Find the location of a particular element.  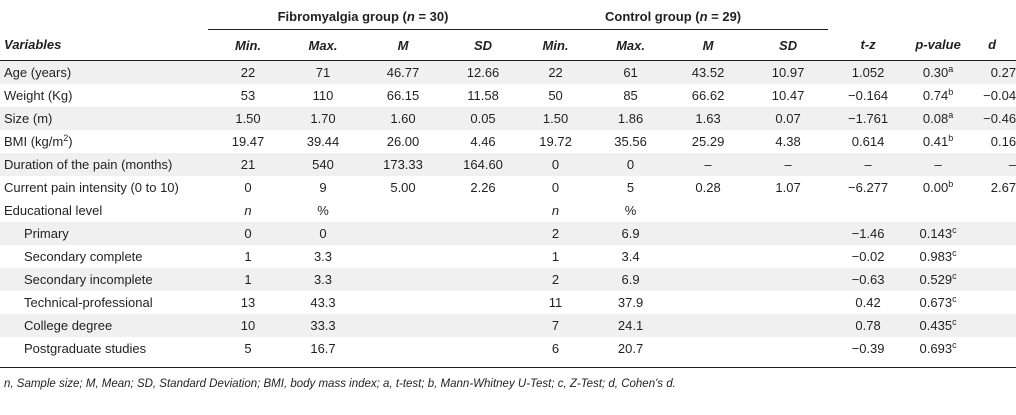

header-control-mean: M is located at coordinates (708, 45).